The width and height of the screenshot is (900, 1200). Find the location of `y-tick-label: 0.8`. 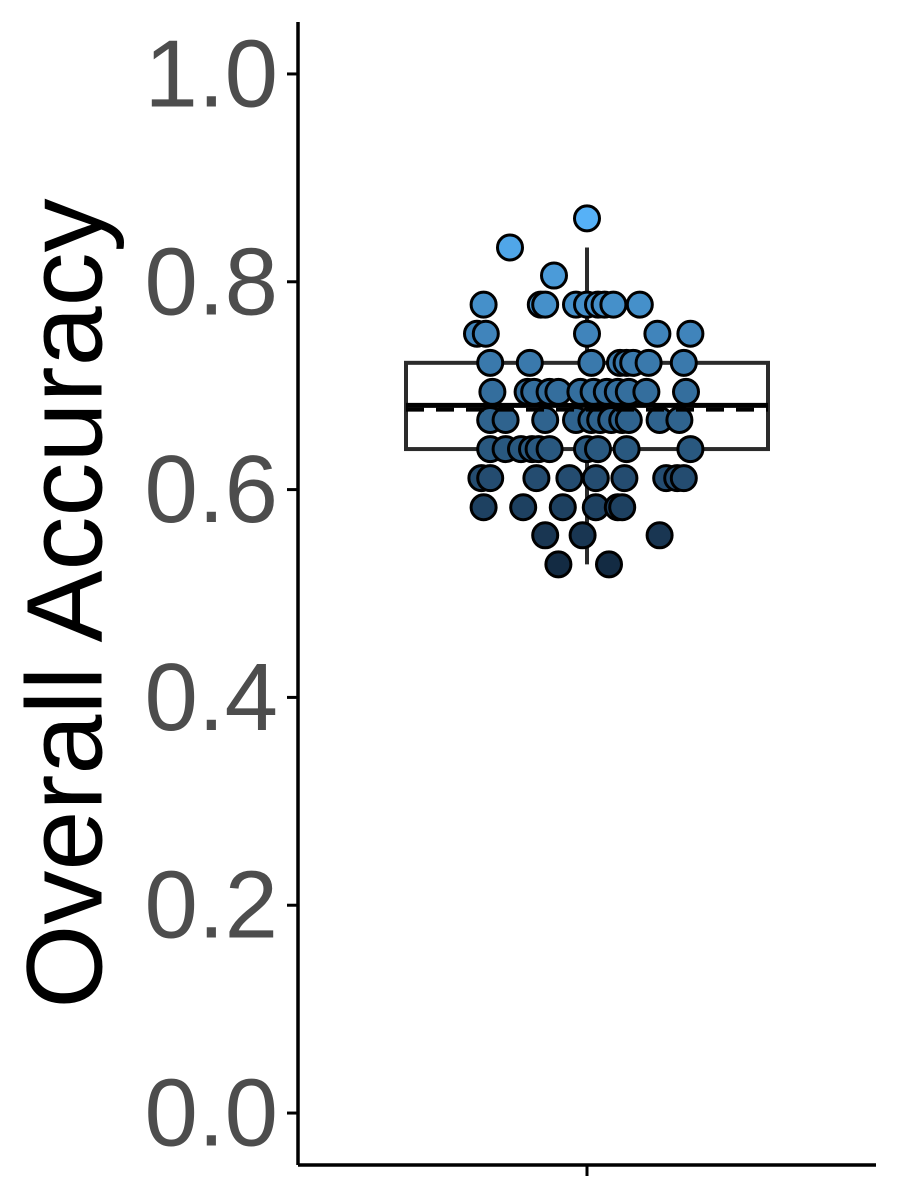

y-tick-label: 0.8 is located at coordinates (211, 281).